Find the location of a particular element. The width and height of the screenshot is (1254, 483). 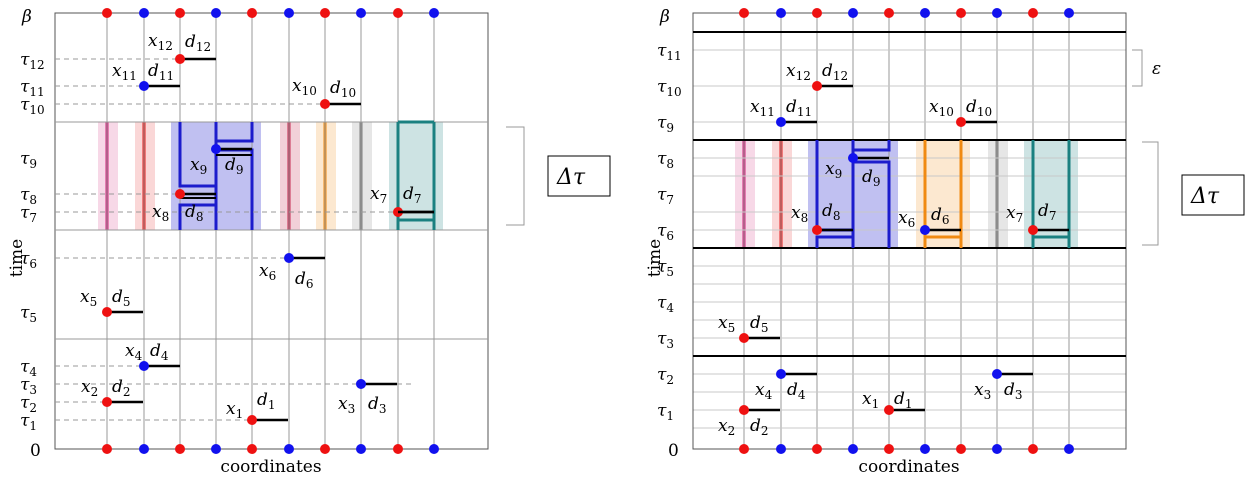

x-axis-label-left: coordinates is located at coordinates (270, 467).